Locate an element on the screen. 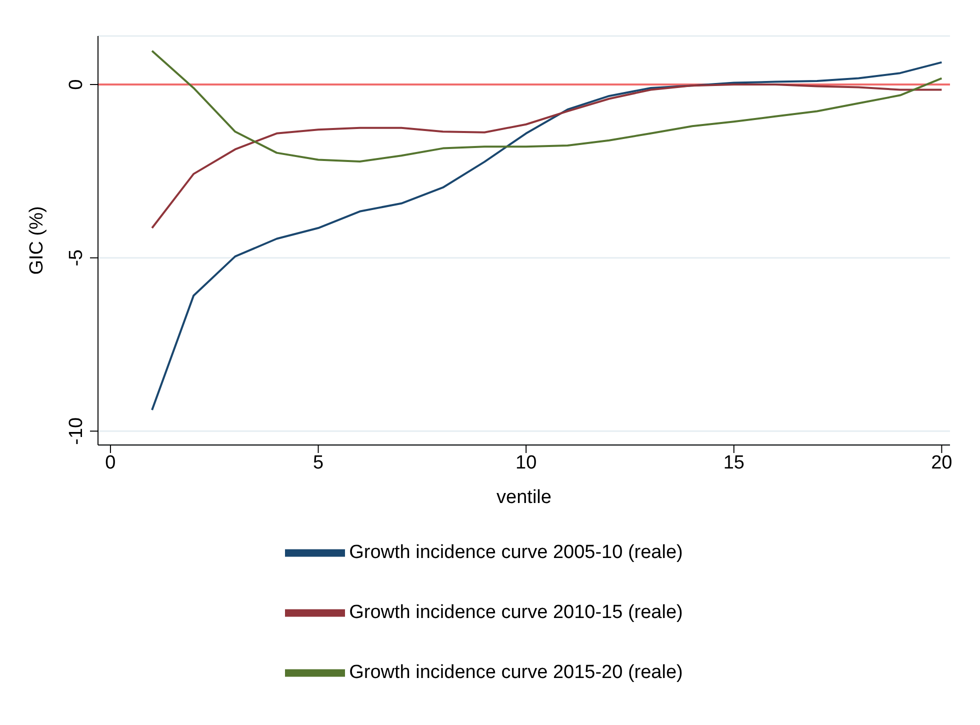  legend-label: Growth incidence curve 2005-10 (reale) is located at coordinates (516, 553).